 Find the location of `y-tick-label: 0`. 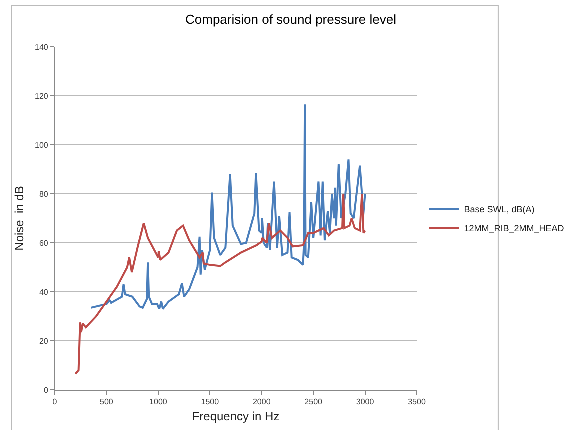

y-tick-label: 0 is located at coordinates (46, 390).